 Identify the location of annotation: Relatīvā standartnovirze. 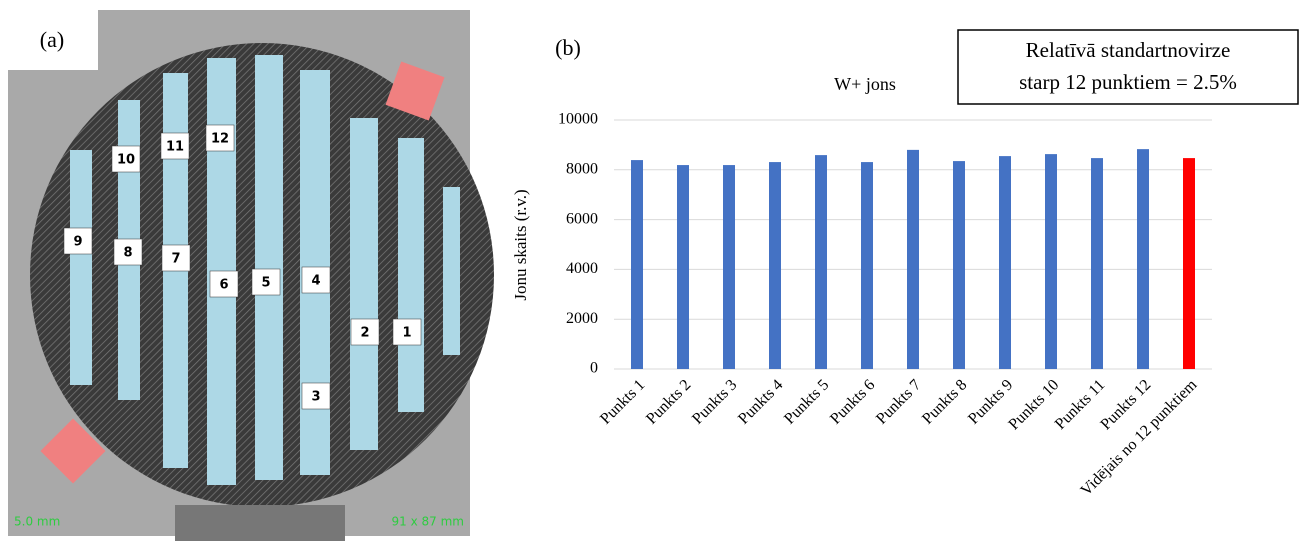
(1128, 50).